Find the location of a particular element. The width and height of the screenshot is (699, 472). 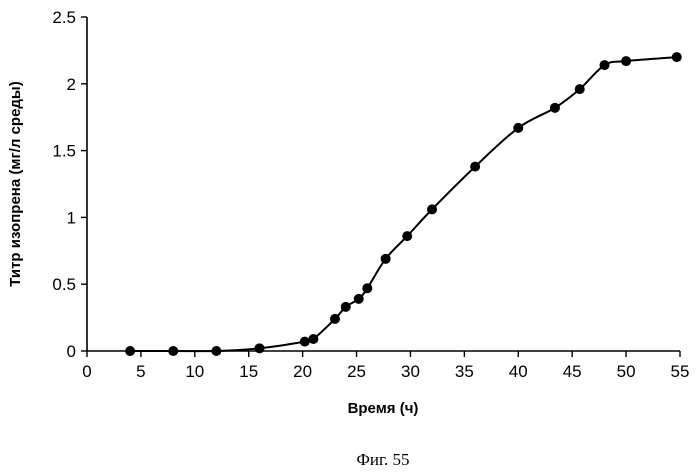

x-tick-label: 30 is located at coordinates (410, 371).